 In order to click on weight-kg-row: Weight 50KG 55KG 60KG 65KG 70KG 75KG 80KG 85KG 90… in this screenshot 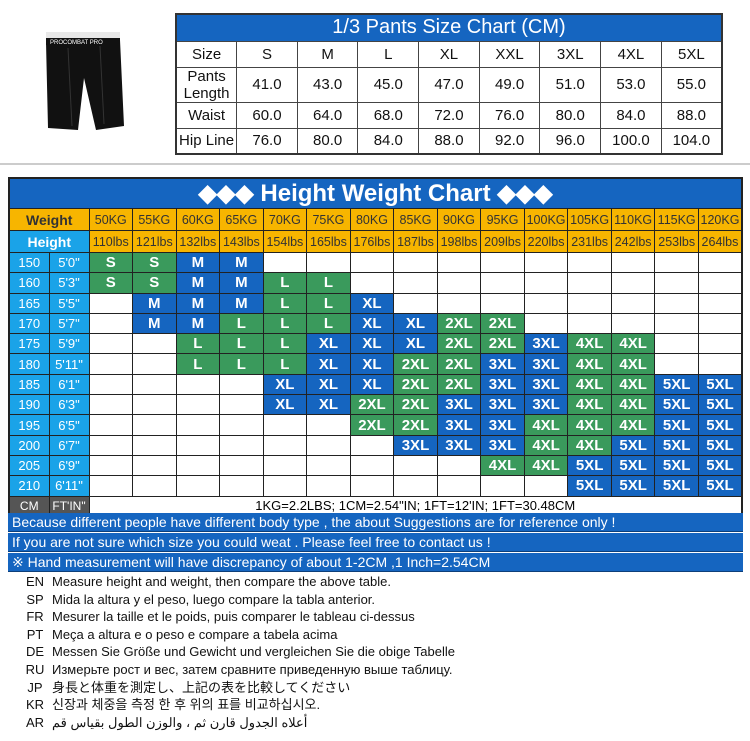, I will do `click(375, 219)`.